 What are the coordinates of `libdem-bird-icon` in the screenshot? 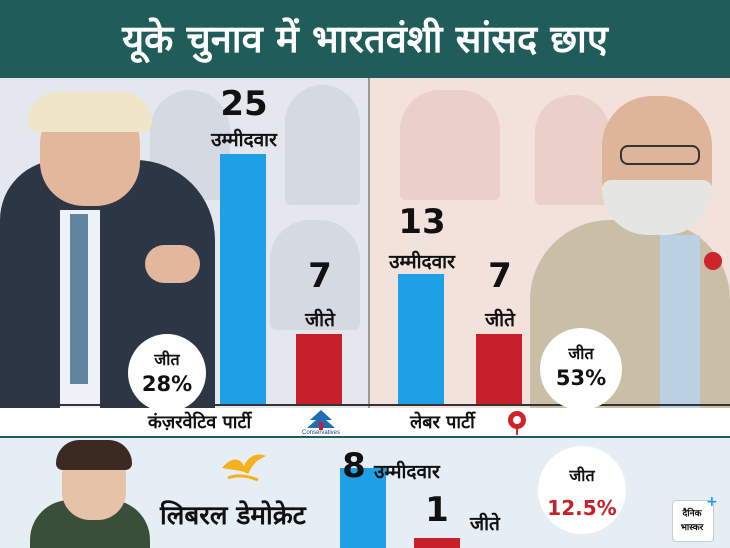 It's located at (244, 468).